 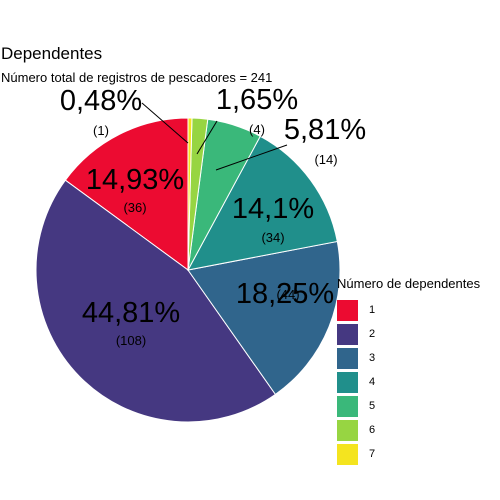 What do you see at coordinates (273, 209) in the screenshot?
I see `percent-label-4: 14,1%` at bounding box center [273, 209].